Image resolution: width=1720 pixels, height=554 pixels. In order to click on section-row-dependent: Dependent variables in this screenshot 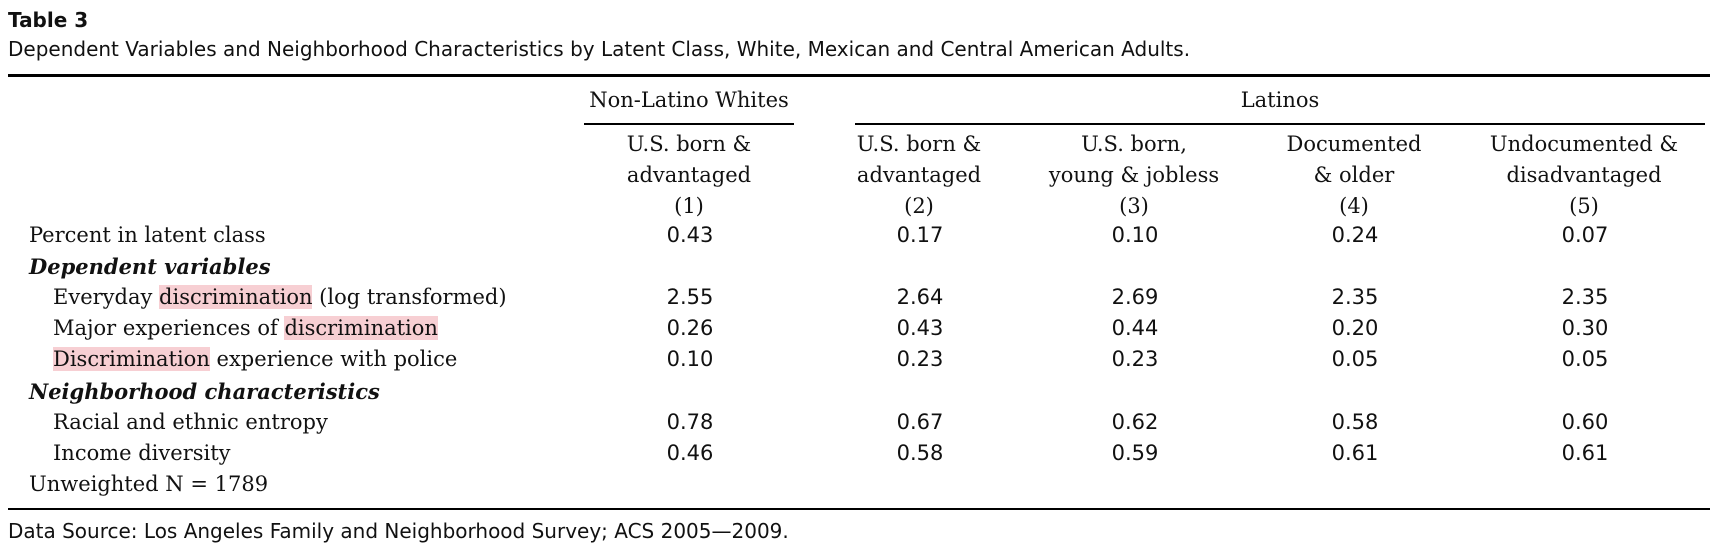, I will do `click(860, 266)`.